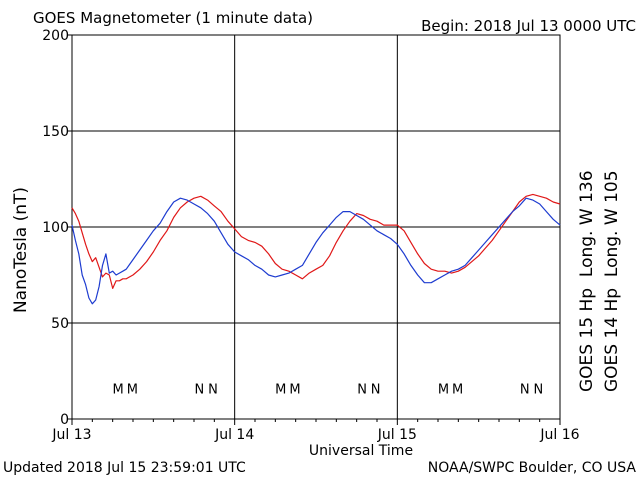 The image size is (640, 480). Describe the element at coordinates (64, 420) in the screenshot. I see `y-tick-label: 0` at that location.